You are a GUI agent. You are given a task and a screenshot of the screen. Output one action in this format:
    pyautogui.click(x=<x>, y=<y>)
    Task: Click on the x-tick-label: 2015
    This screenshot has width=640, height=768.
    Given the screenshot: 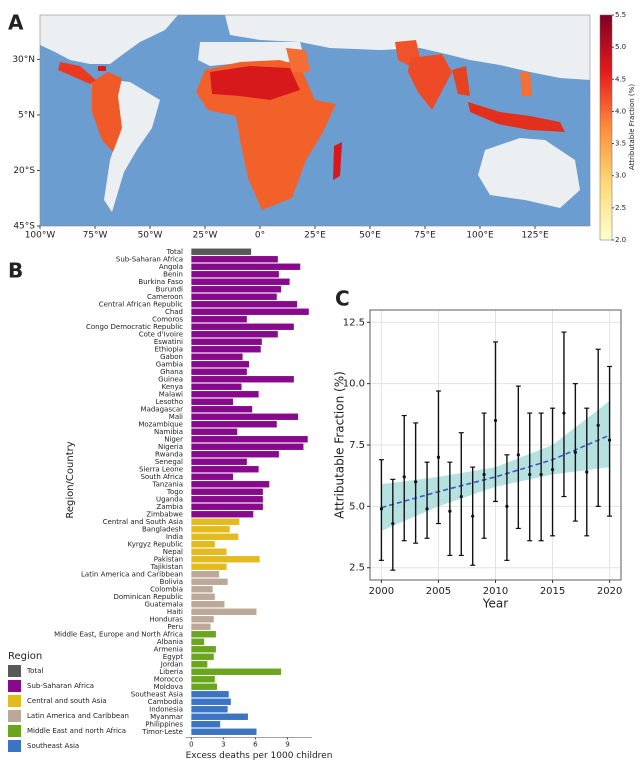 What is the action you would take?
    pyautogui.click(x=552, y=591)
    